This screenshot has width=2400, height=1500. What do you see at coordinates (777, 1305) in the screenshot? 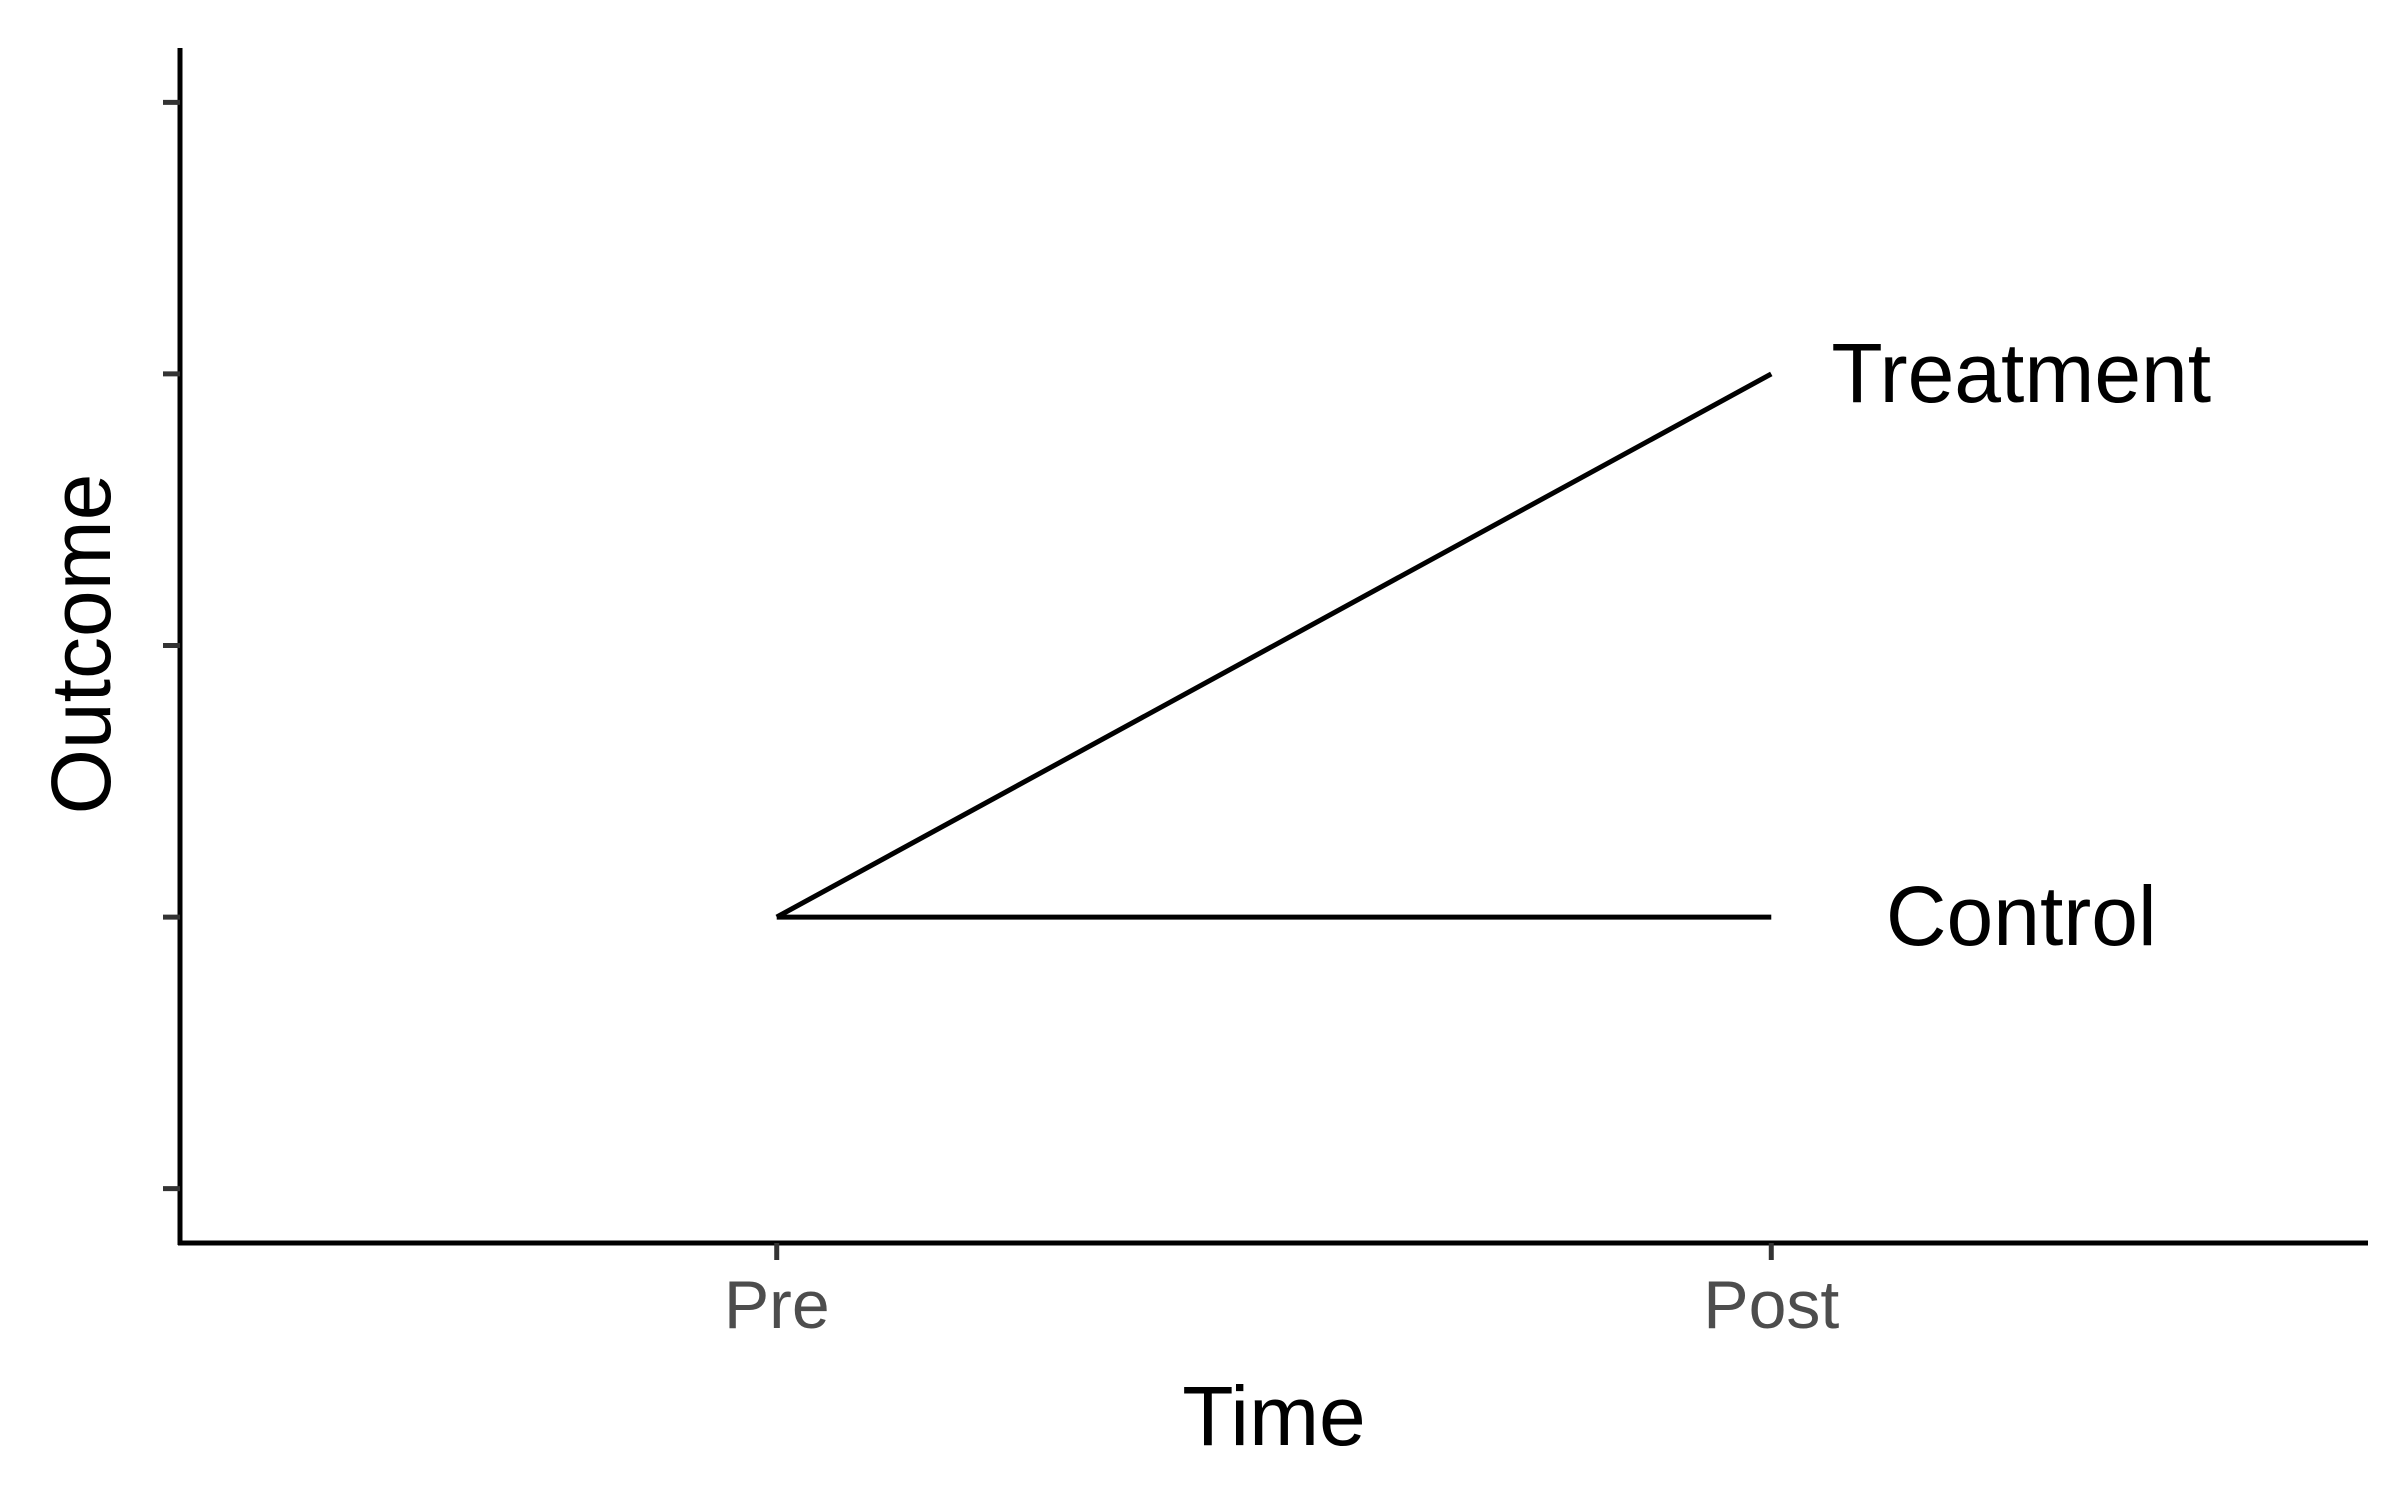
I see `x-tick-label-pre: Pre` at bounding box center [777, 1305].